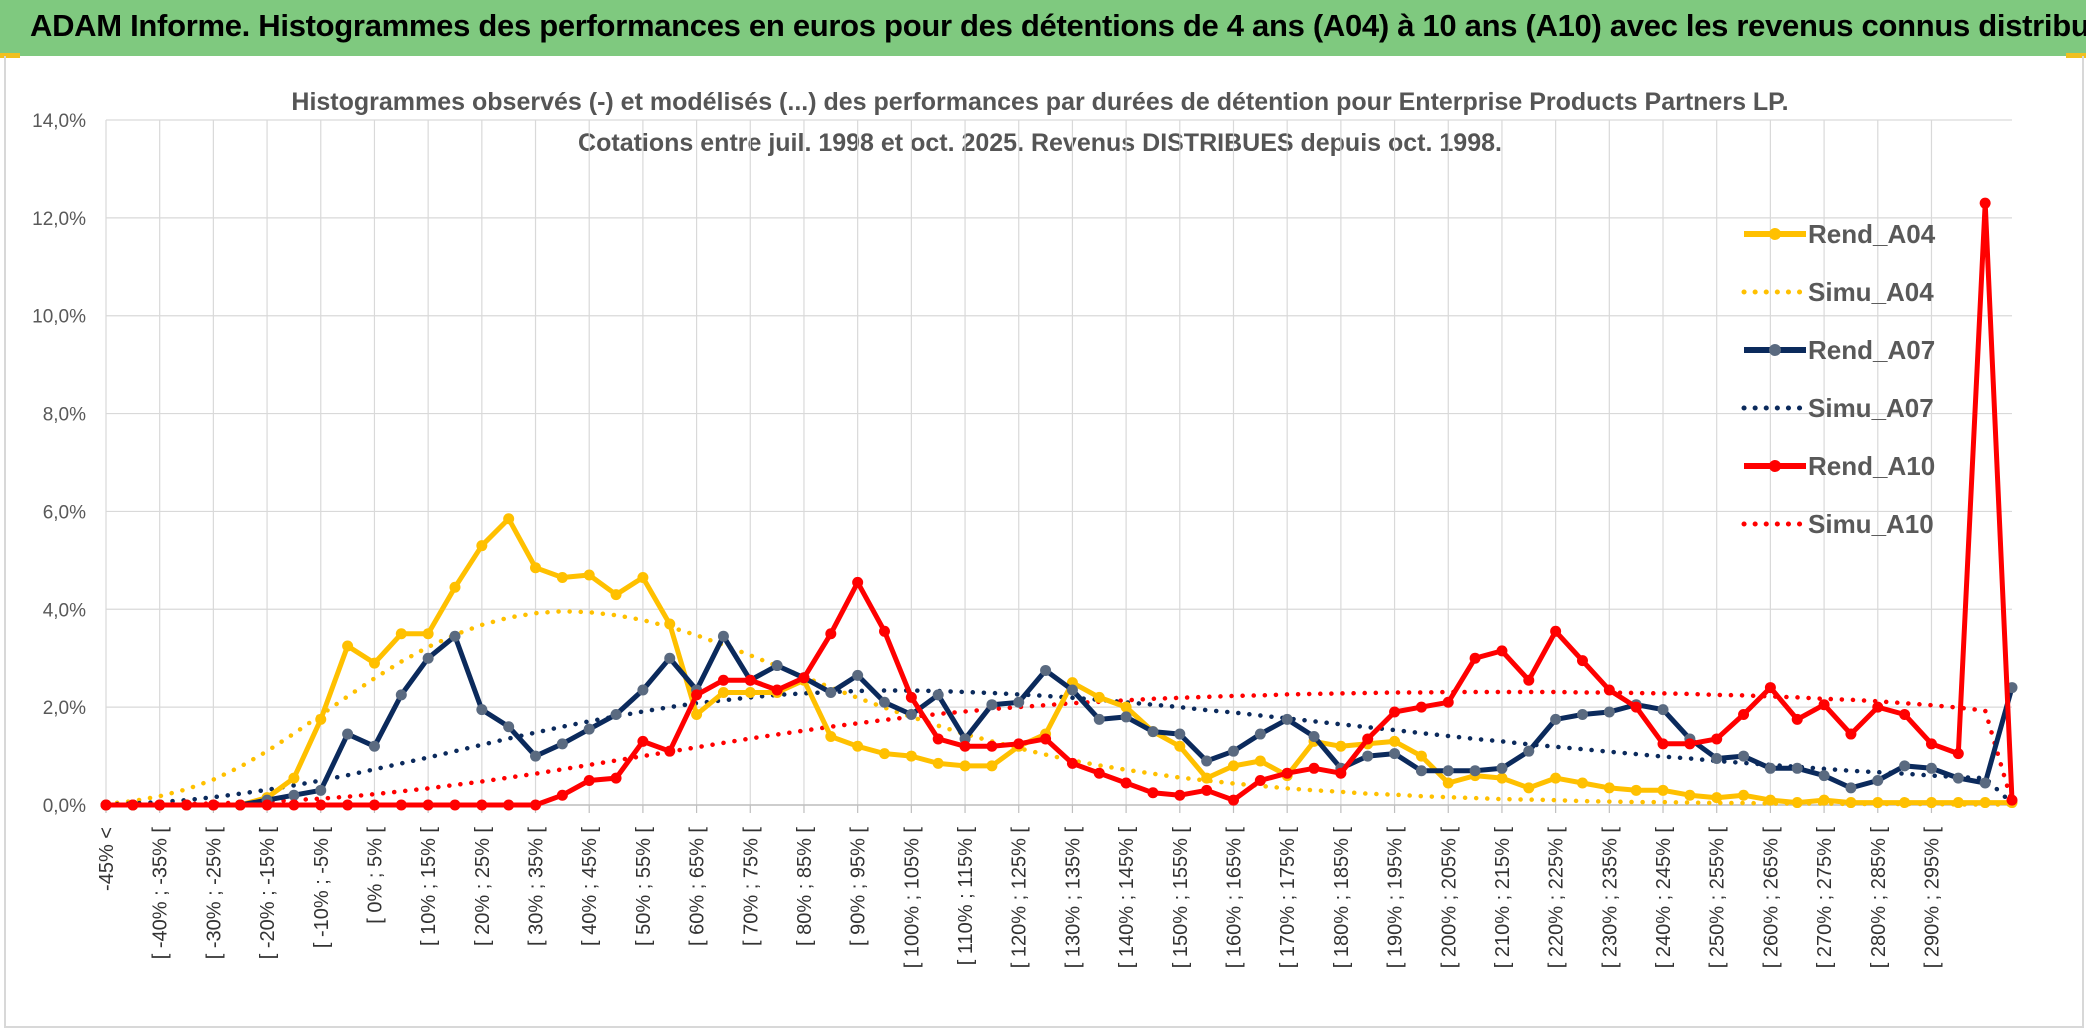  I want to click on x-tick-label: [ 70% ; 75% [, so click(751, 886).